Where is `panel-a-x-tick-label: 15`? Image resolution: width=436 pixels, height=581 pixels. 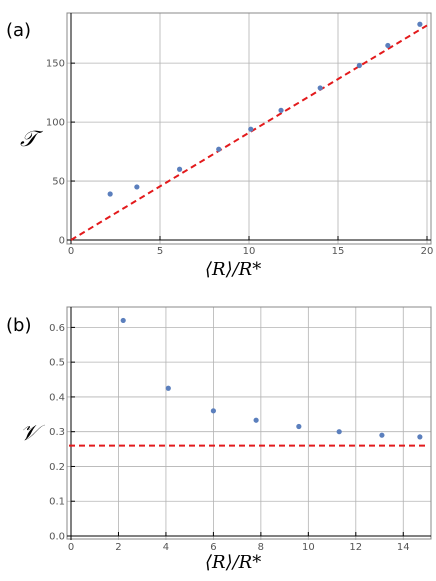
panel-a-x-tick-label: 15 is located at coordinates (338, 251).